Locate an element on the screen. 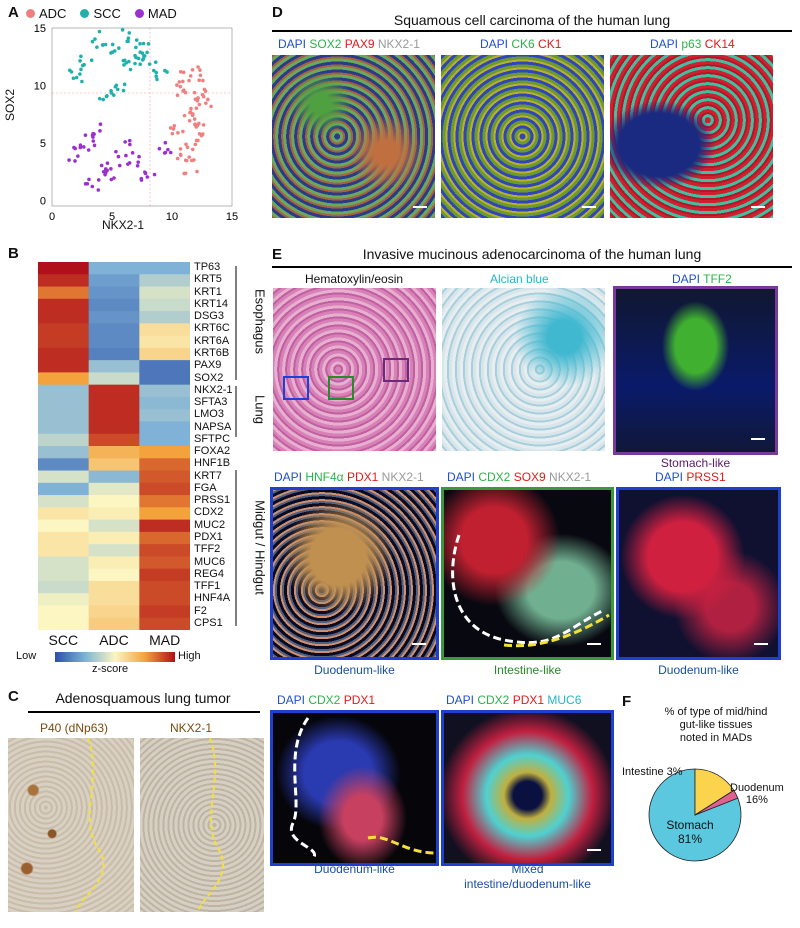 This screenshot has width=800, height=928. heatmap-row-label: FOXA2 is located at coordinates (212, 451).